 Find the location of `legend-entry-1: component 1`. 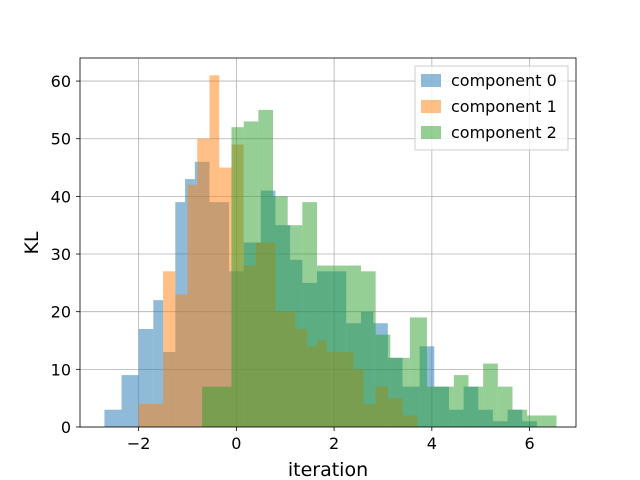

legend-entry-1: component 1 is located at coordinates (489, 106).